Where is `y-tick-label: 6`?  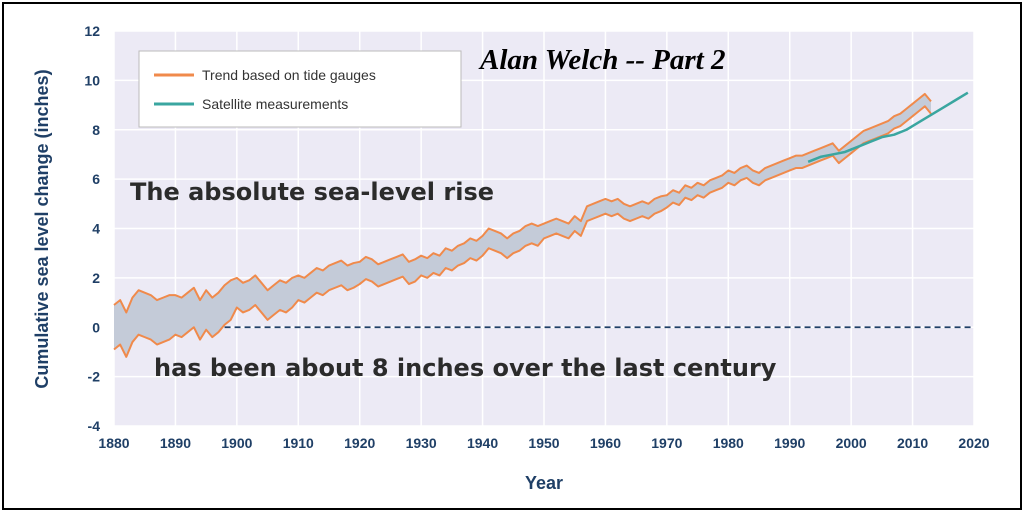 y-tick-label: 6 is located at coordinates (96, 179).